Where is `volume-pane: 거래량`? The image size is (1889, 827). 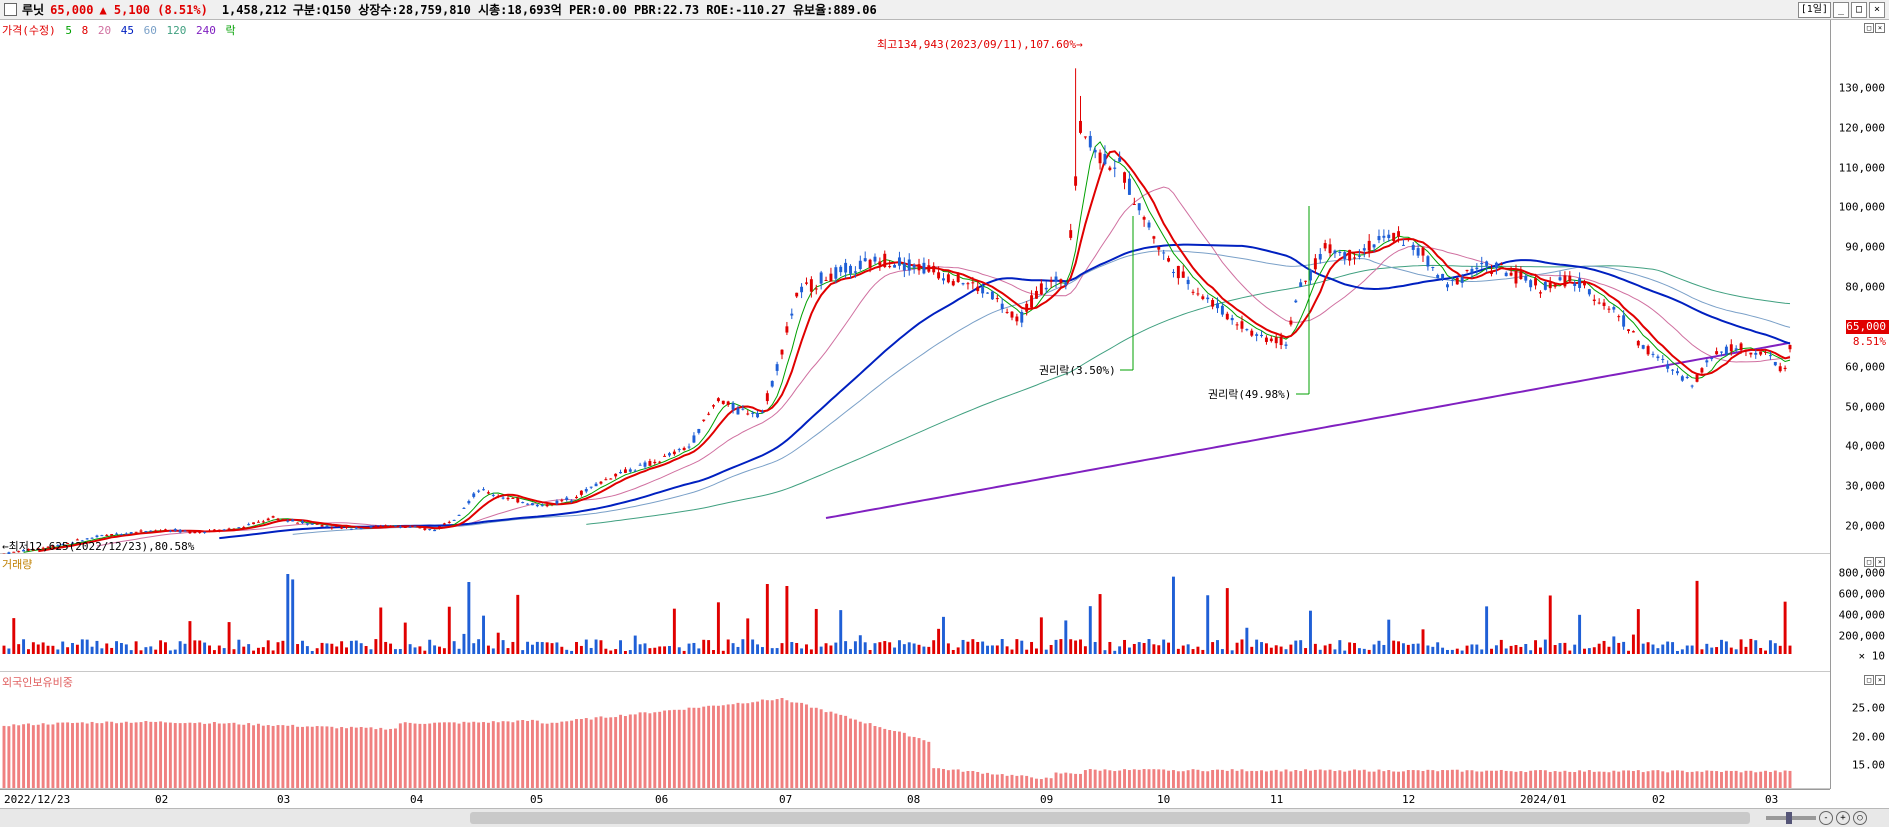
volume-pane: 거래량 is located at coordinates (915, 613).